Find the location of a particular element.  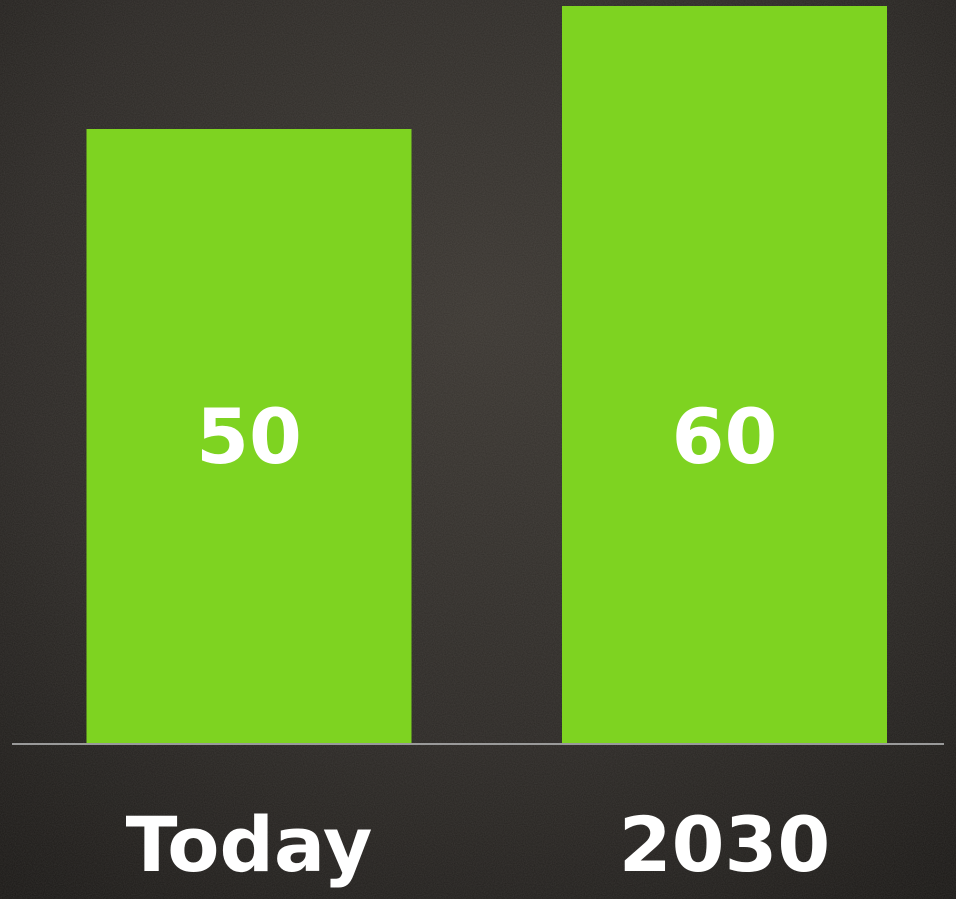

x-tick-label: Today is located at coordinates (249, 844).